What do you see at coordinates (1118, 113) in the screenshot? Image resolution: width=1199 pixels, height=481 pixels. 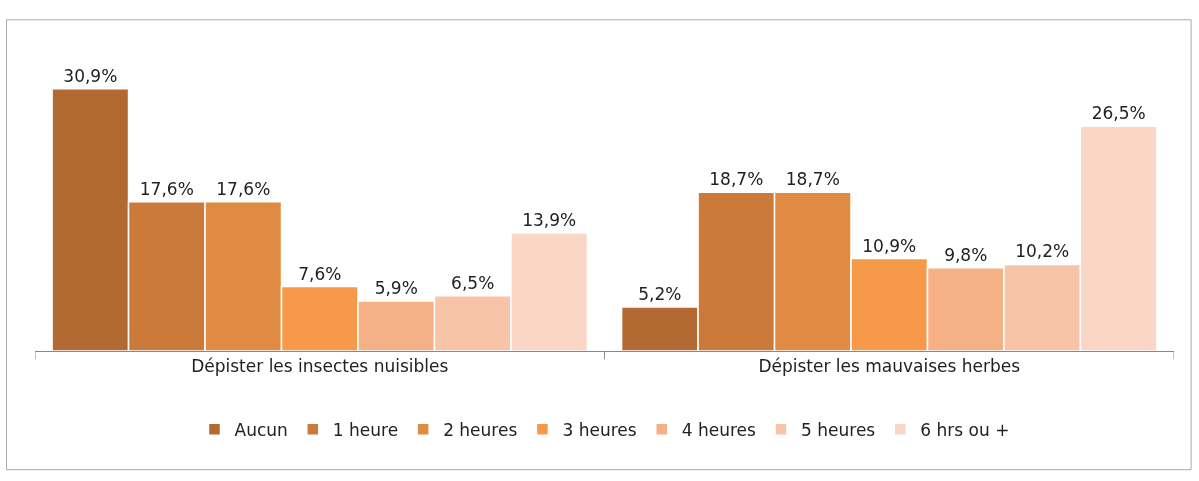 I see `data-label: 26,5%` at bounding box center [1118, 113].